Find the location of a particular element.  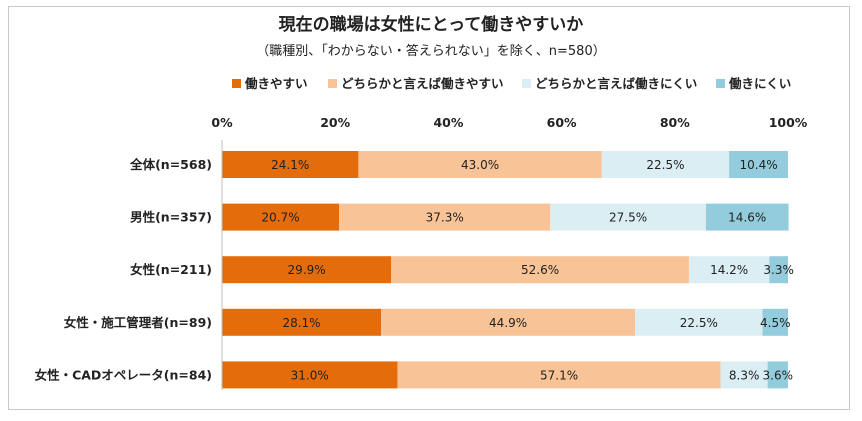

category-label: 女性・CADオペレータ(n=84) is located at coordinates (123, 374).